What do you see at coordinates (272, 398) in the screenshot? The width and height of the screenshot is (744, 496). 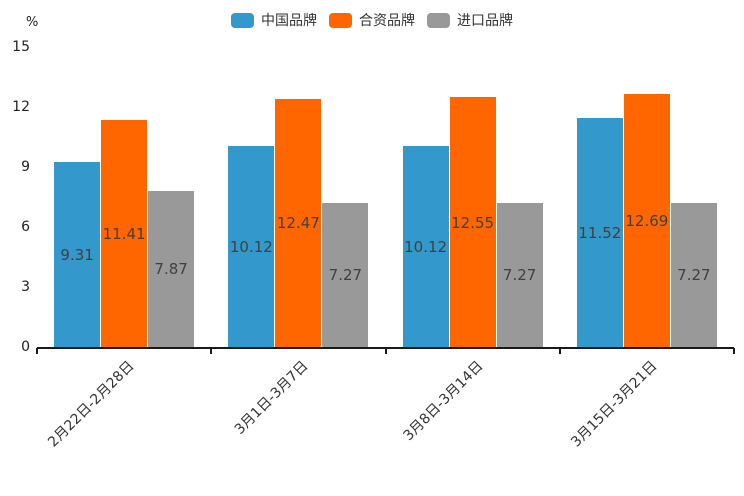 I see `x-tick-label: 3月1日-3月7日` at bounding box center [272, 398].